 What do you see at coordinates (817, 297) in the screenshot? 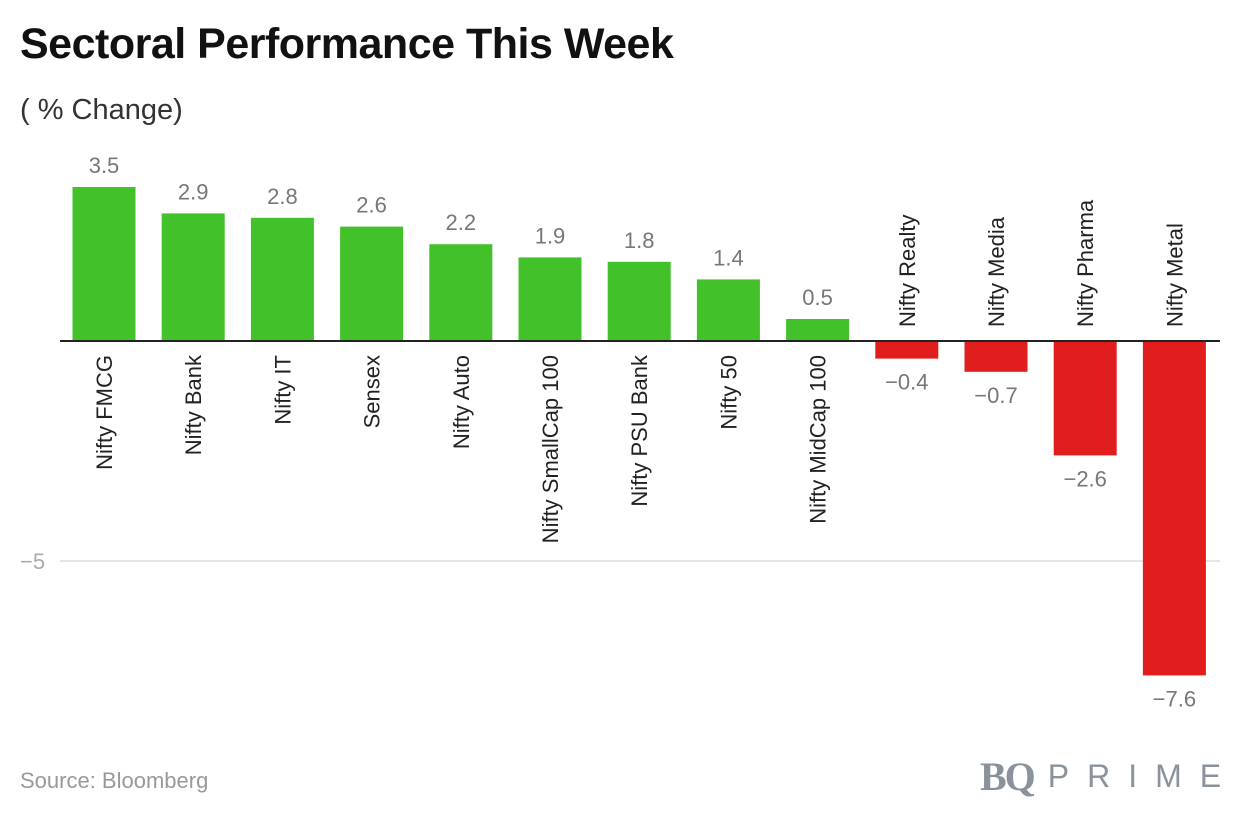
I see `data-label: 0.5` at bounding box center [817, 297].